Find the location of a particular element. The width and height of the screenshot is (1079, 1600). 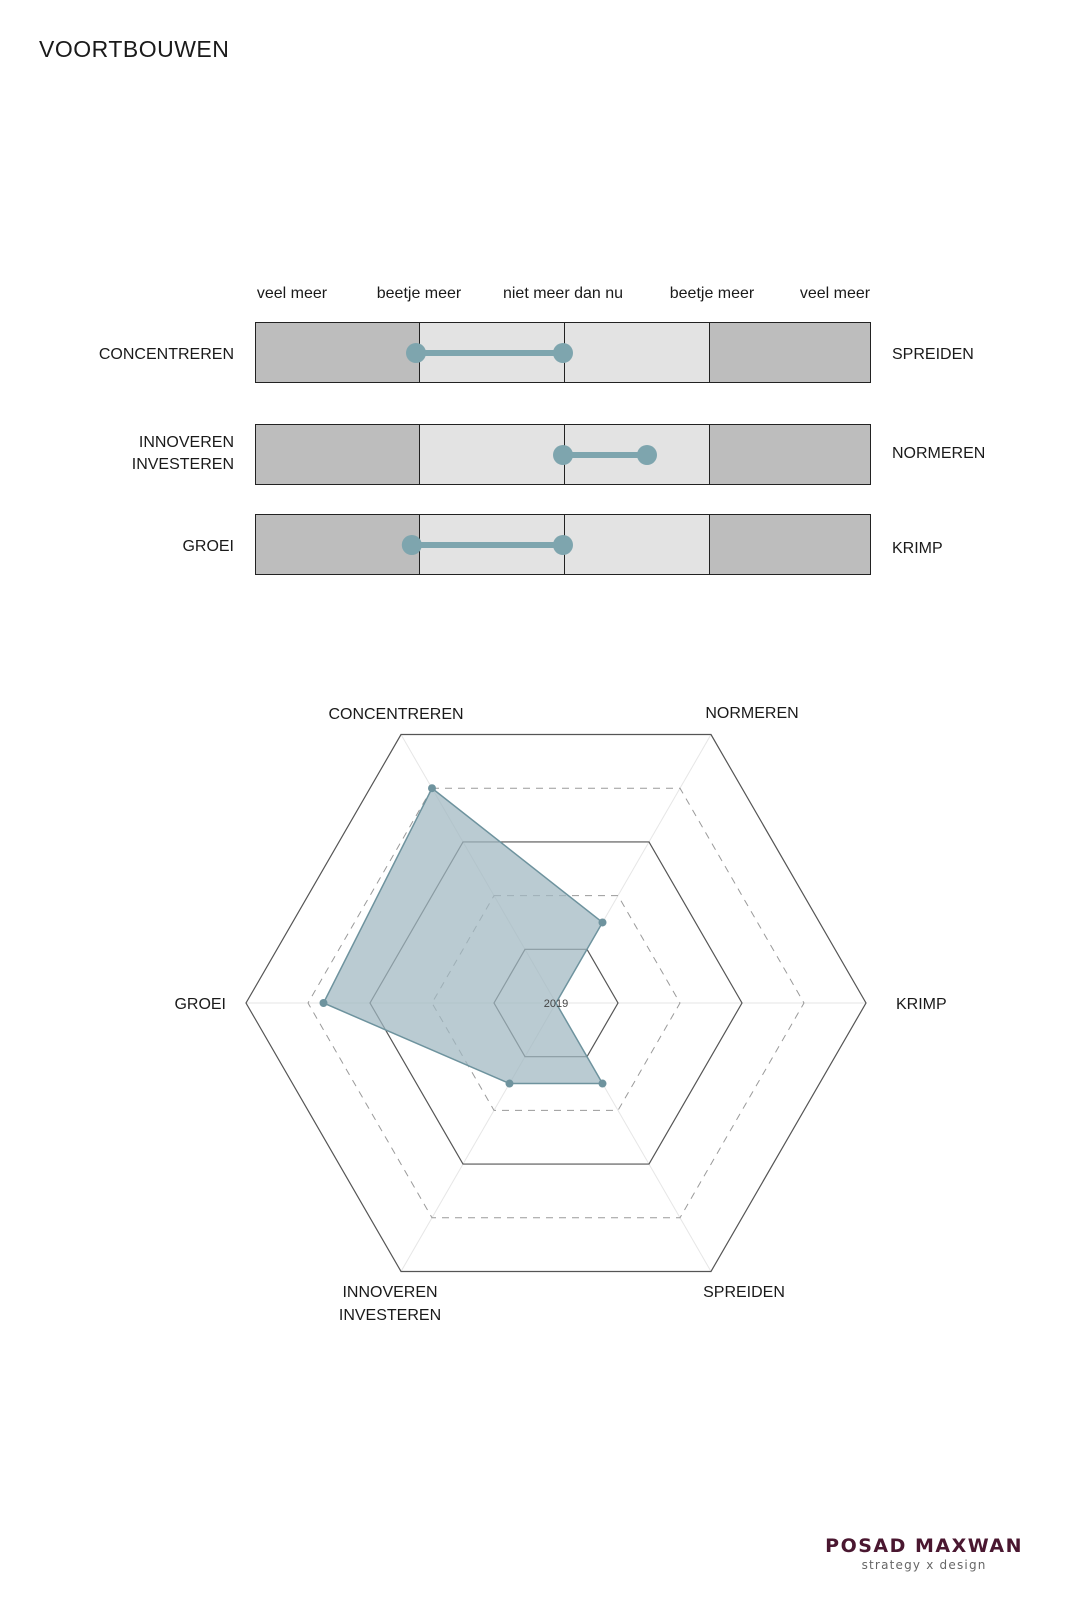

radar-axis-label-2: NORMEREN is located at coordinates (751, 713).